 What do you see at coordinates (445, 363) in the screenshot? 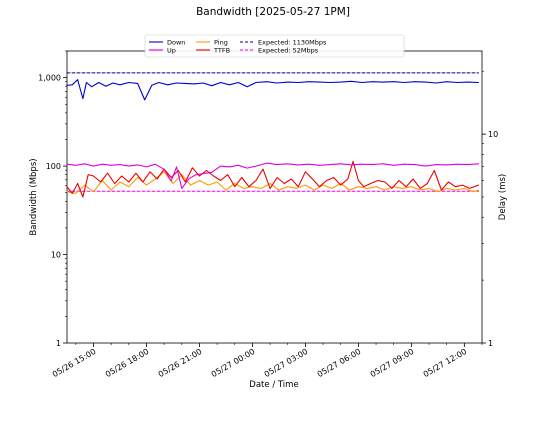
I see `x-tick-label: 05/27 12:00` at bounding box center [445, 363].